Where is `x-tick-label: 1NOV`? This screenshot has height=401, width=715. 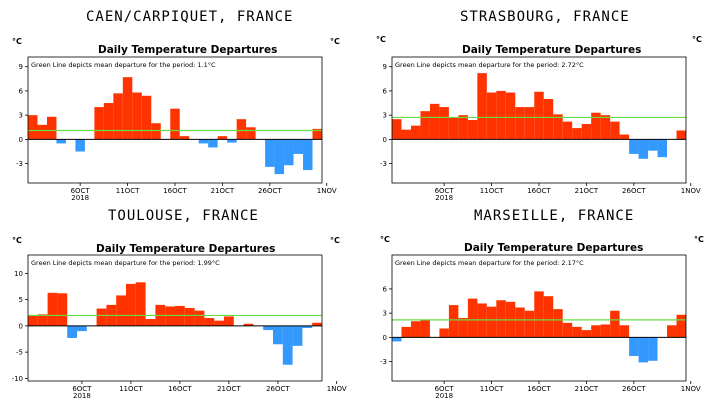 x-tick-label: 1NOV is located at coordinates (691, 389).